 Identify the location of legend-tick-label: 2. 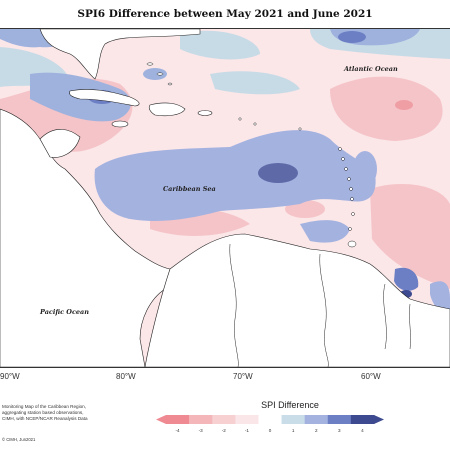
(316, 430).